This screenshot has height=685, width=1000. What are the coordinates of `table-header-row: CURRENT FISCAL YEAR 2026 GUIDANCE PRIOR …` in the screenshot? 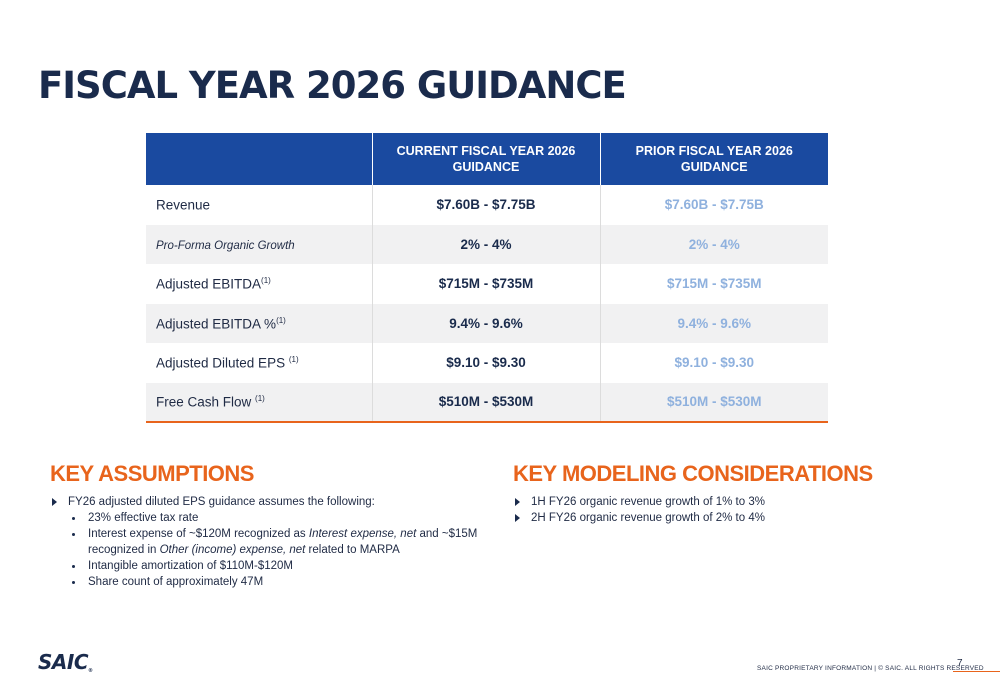 It's located at (487, 159).